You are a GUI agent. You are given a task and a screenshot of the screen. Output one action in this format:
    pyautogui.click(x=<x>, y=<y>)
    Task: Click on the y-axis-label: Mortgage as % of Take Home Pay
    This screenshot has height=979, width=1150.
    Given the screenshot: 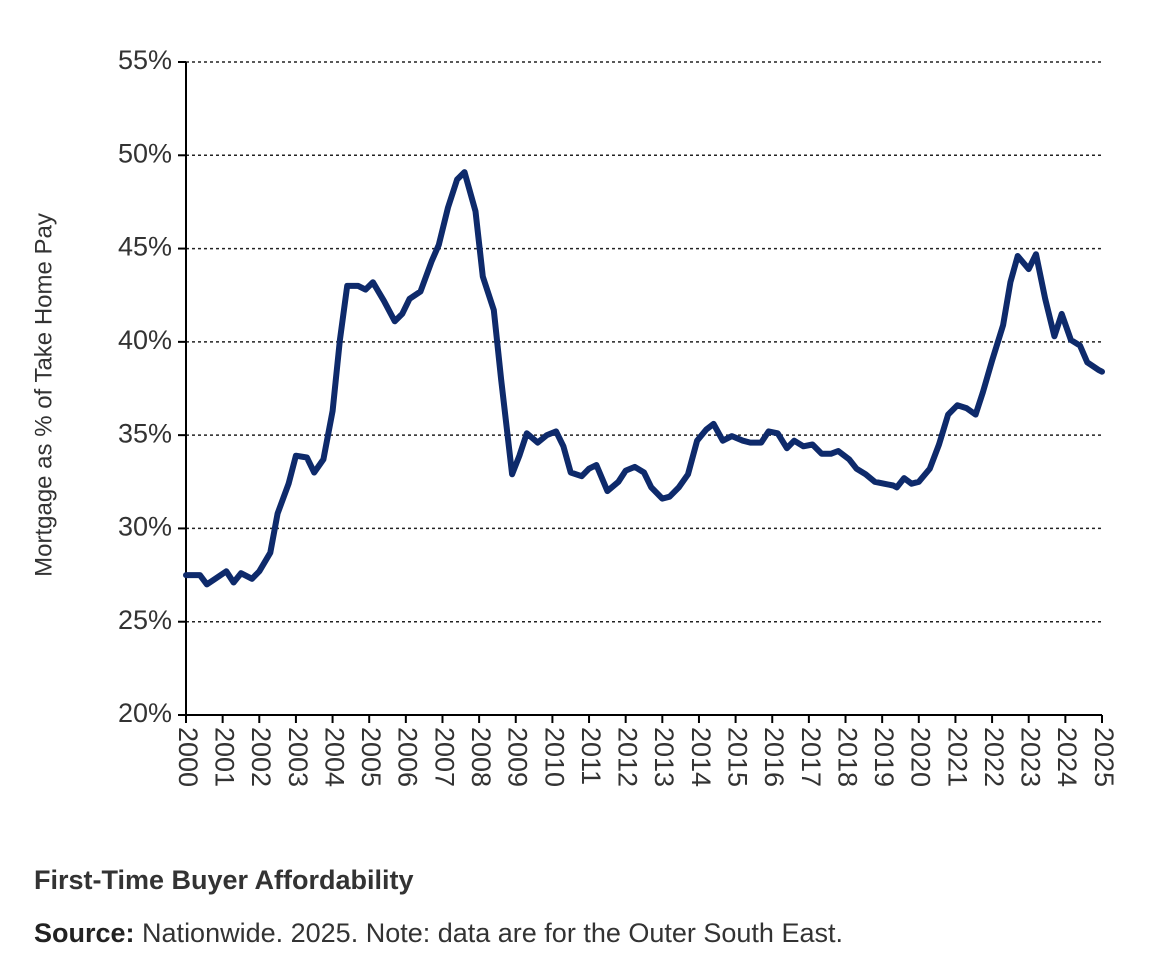 What is the action you would take?
    pyautogui.click(x=43, y=395)
    